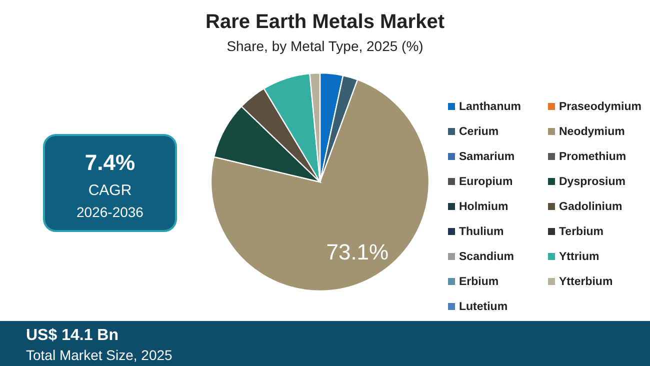 This screenshot has height=366, width=650. What do you see at coordinates (99, 355) in the screenshot?
I see `text: Total Market Size, 2025` at bounding box center [99, 355].